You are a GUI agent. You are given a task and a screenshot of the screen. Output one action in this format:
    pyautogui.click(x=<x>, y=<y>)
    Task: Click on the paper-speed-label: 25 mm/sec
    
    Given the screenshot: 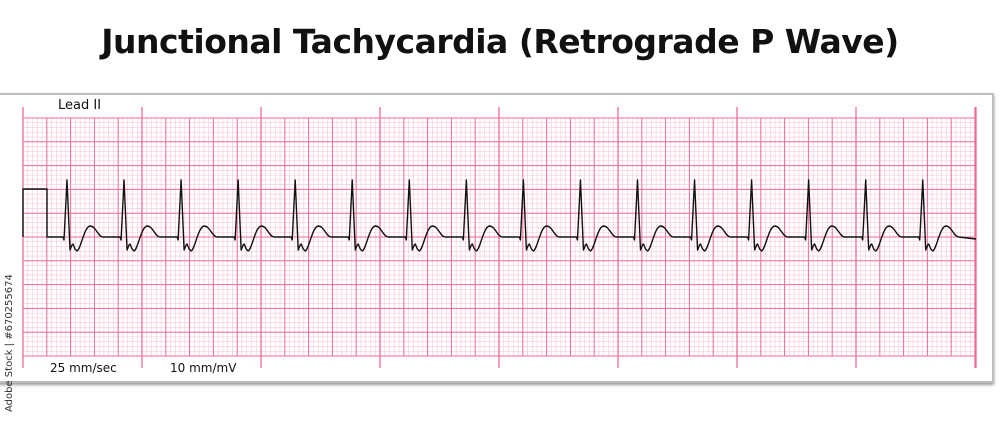 What is the action you would take?
    pyautogui.click(x=83, y=368)
    